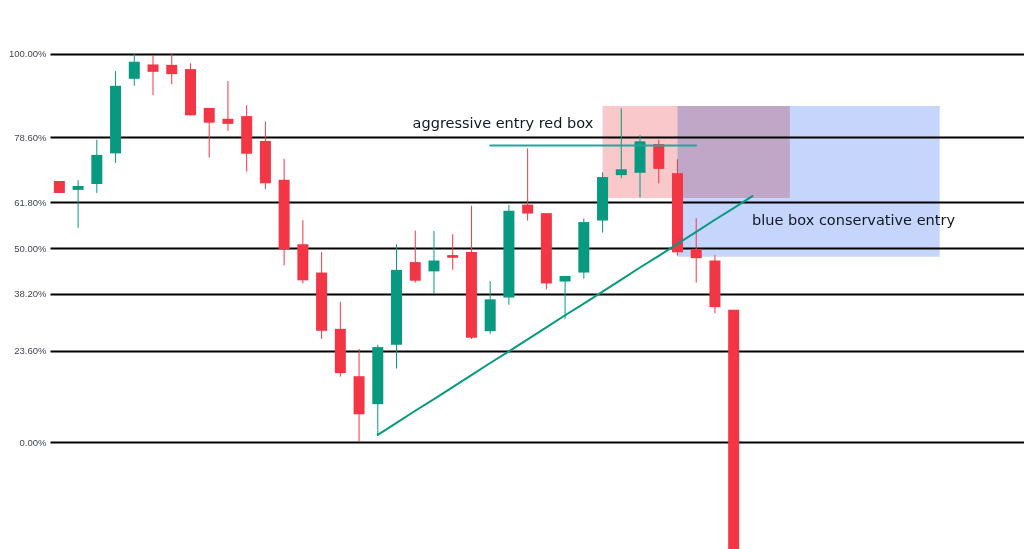 Image resolution: width=1024 pixels, height=549 pixels. I want to click on y-tick-label: 50.00%, so click(31, 248).